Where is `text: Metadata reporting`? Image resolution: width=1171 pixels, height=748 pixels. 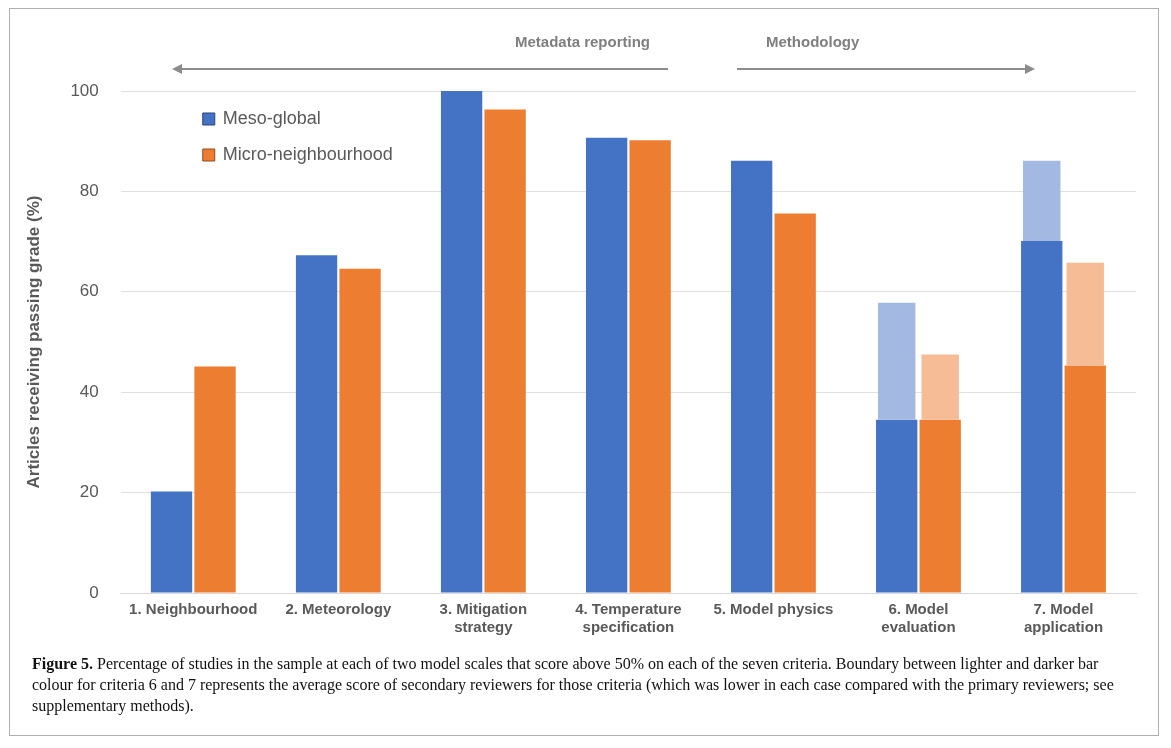 text: Metadata reporting is located at coordinates (582, 41).